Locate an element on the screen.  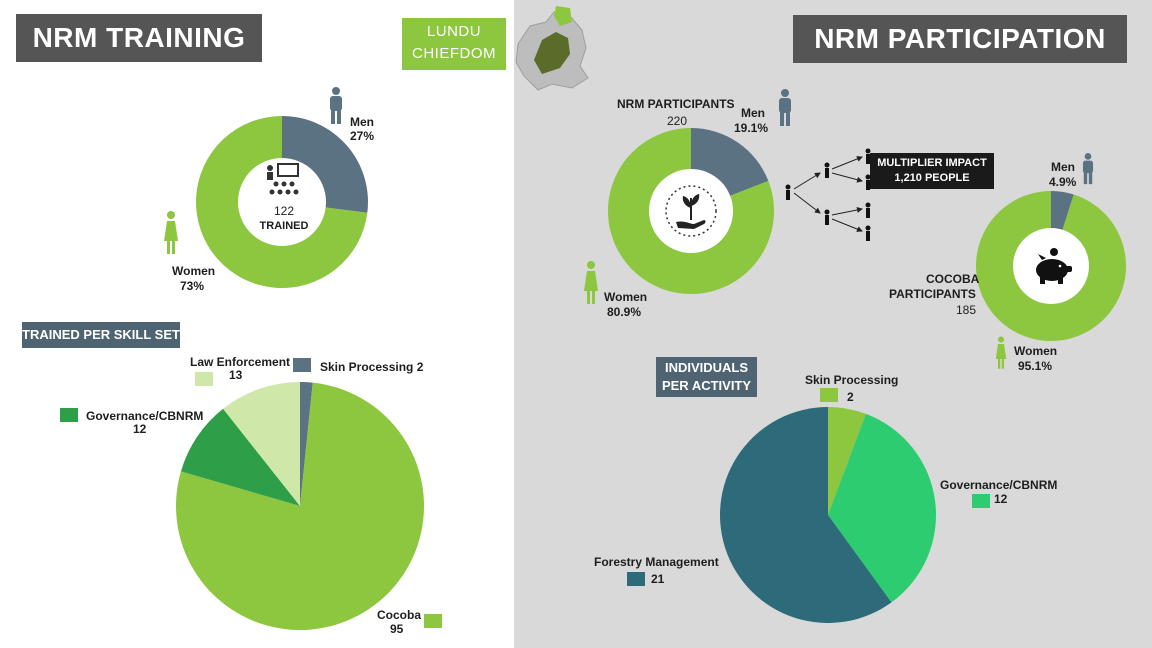
chiefdom-badge-line2: CHIEFDOM is located at coordinates (454, 53).